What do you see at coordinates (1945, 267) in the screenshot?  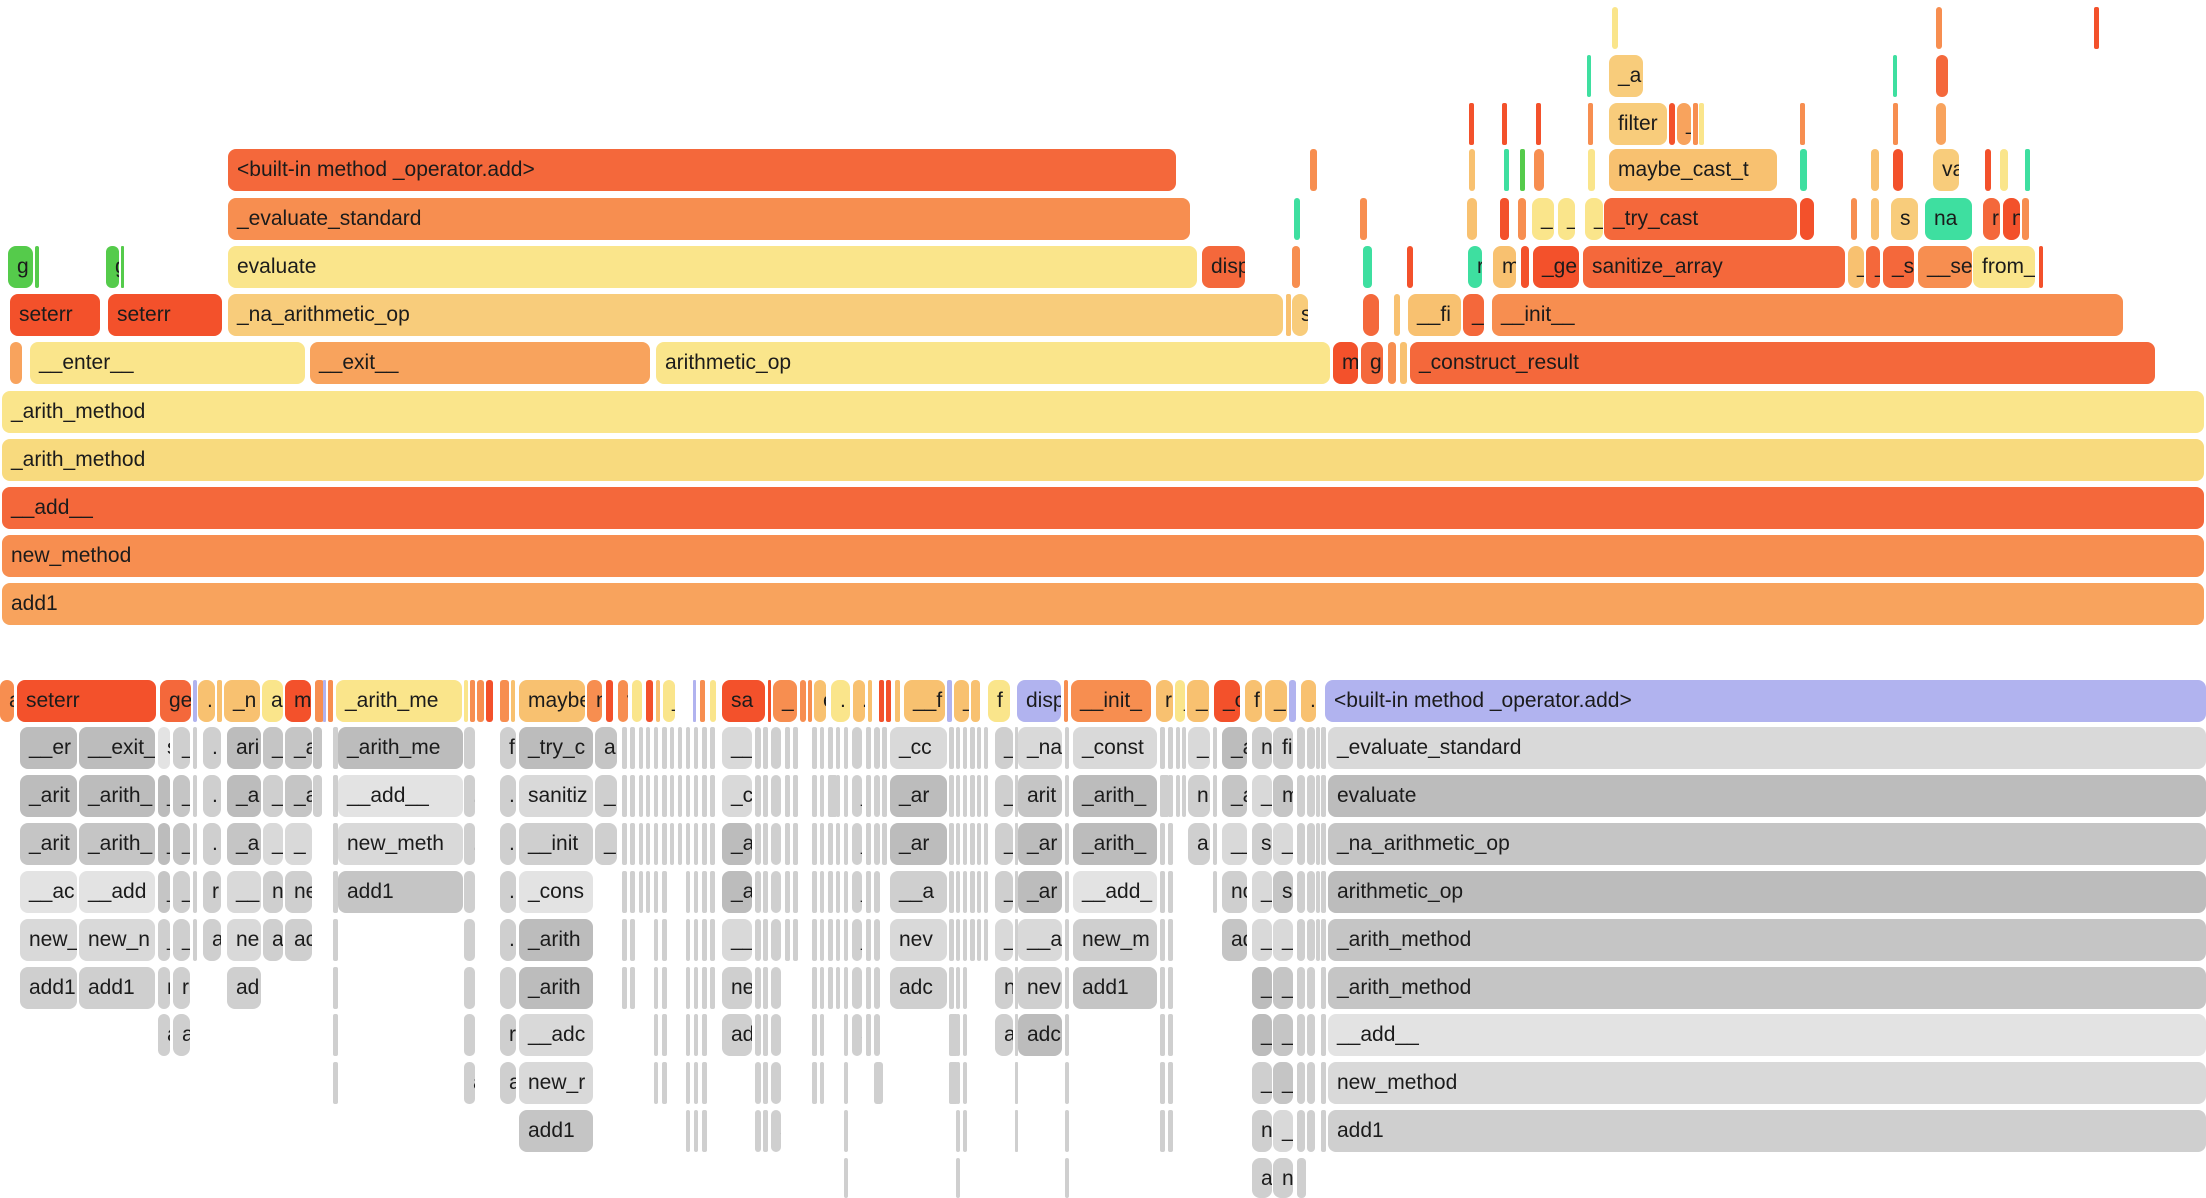 I see `flame-frame: __se` at bounding box center [1945, 267].